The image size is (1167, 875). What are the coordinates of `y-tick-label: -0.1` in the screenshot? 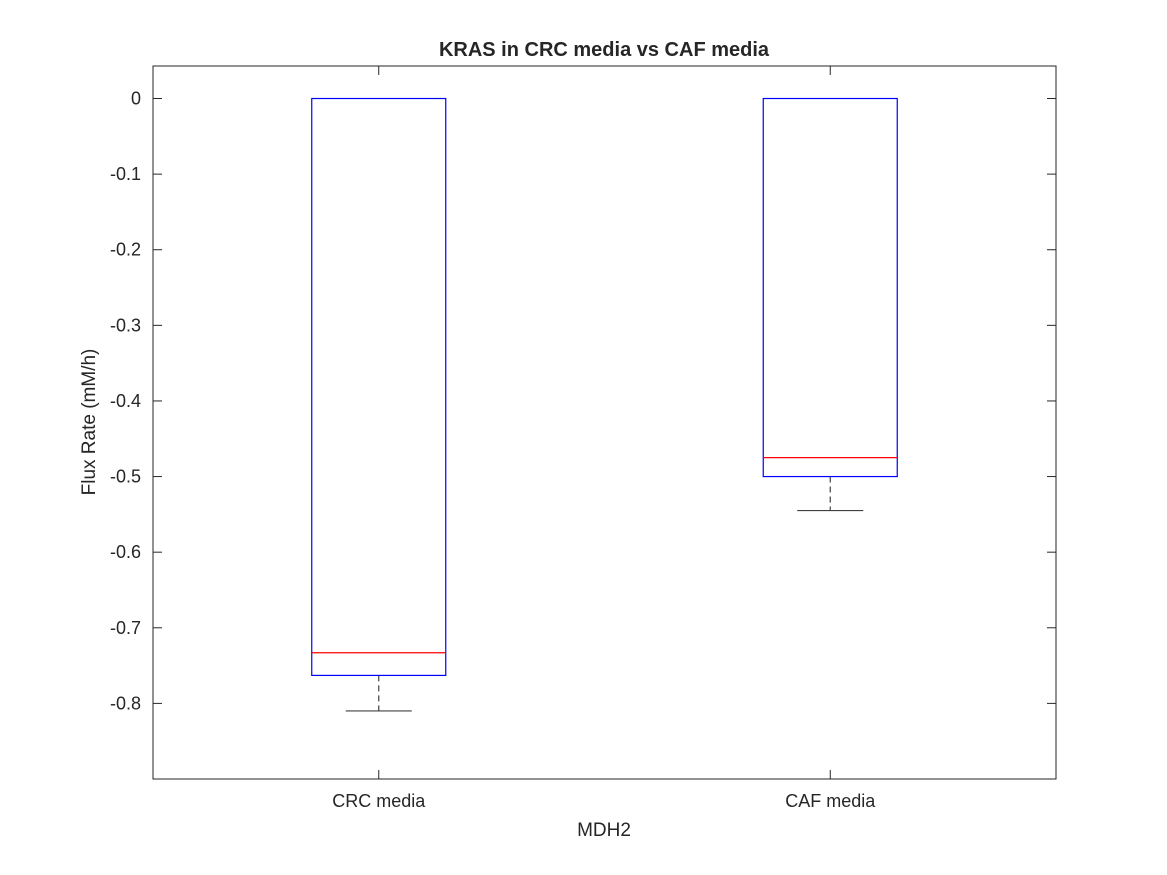 It's located at (125, 174).